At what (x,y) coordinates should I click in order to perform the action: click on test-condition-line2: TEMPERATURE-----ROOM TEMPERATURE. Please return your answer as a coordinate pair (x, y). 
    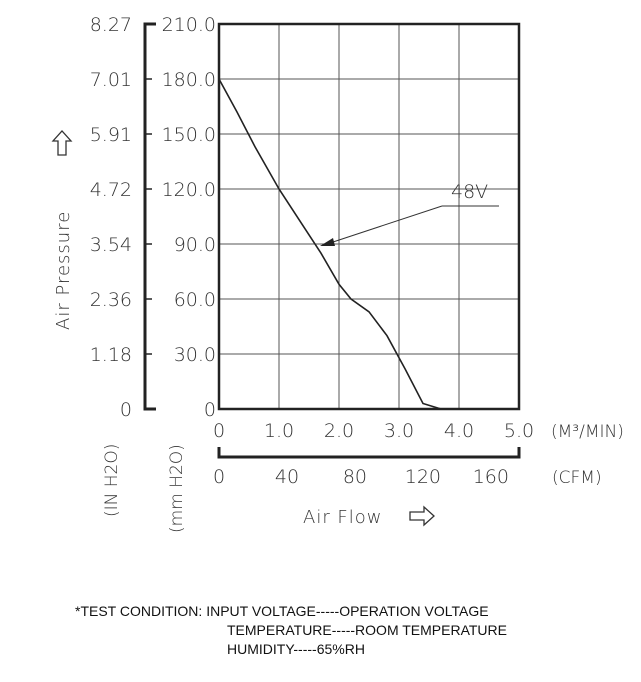
    Looking at the image, I should click on (367, 630).